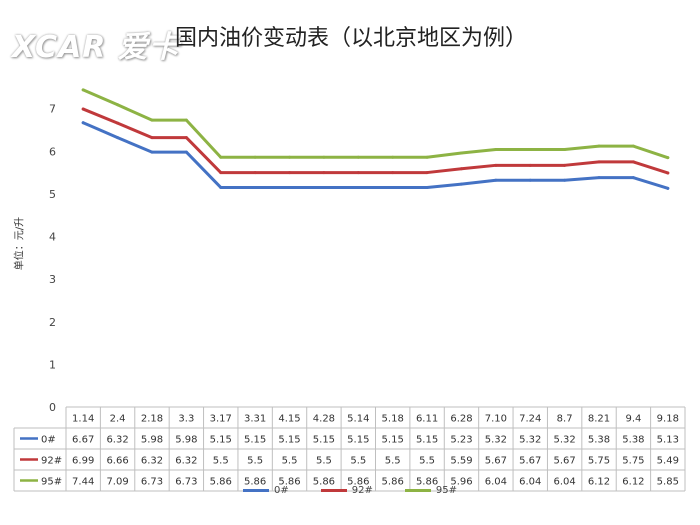  What do you see at coordinates (427, 419) in the screenshot?
I see `x-tick-label: 6.11` at bounding box center [427, 419].